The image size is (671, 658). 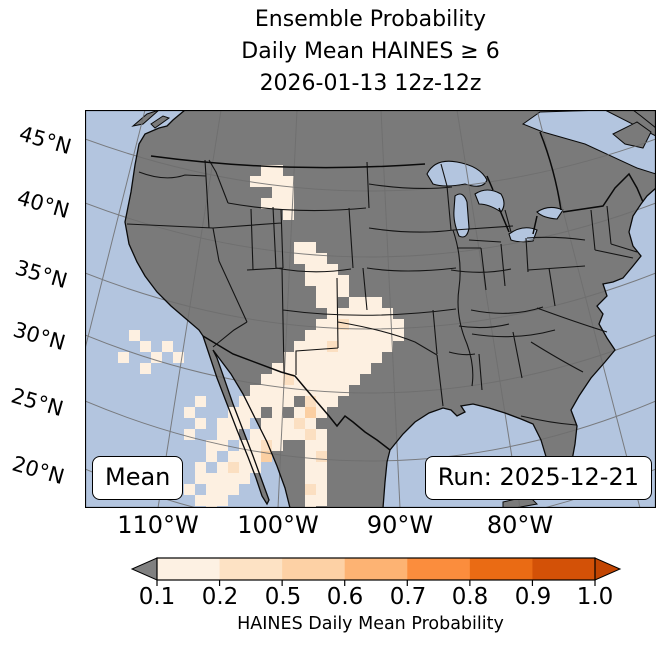 What do you see at coordinates (408, 597) in the screenshot?
I see `cbar-tick-0.7: 0.7` at bounding box center [408, 597].